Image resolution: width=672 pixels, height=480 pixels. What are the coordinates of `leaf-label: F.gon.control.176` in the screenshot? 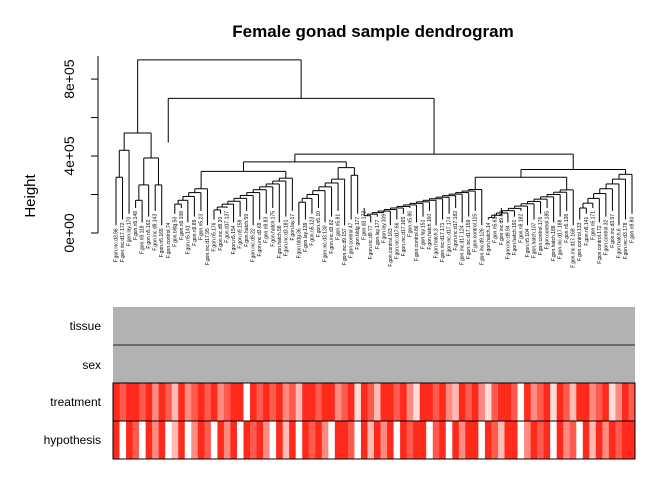 It's located at (541, 236).